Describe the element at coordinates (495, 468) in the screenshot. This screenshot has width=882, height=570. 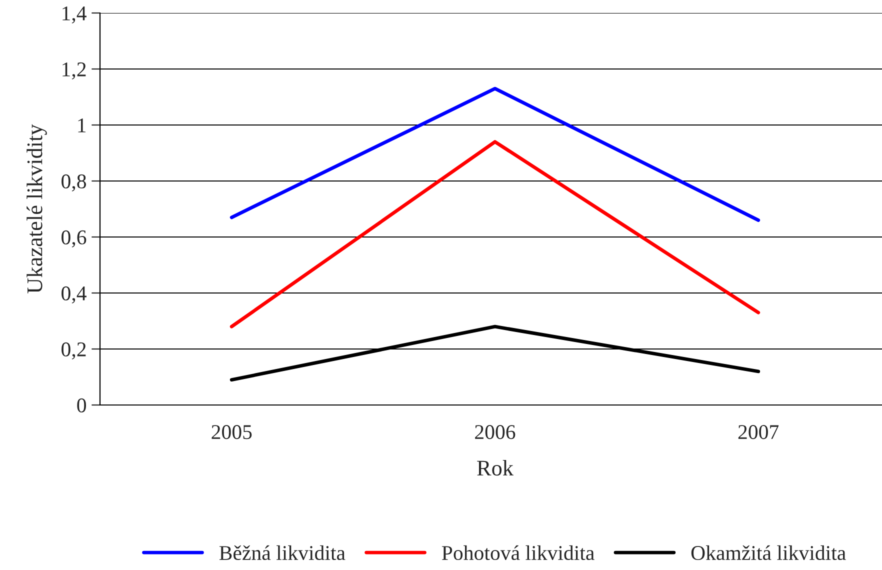
I see `x-axis-title: Rok` at that location.